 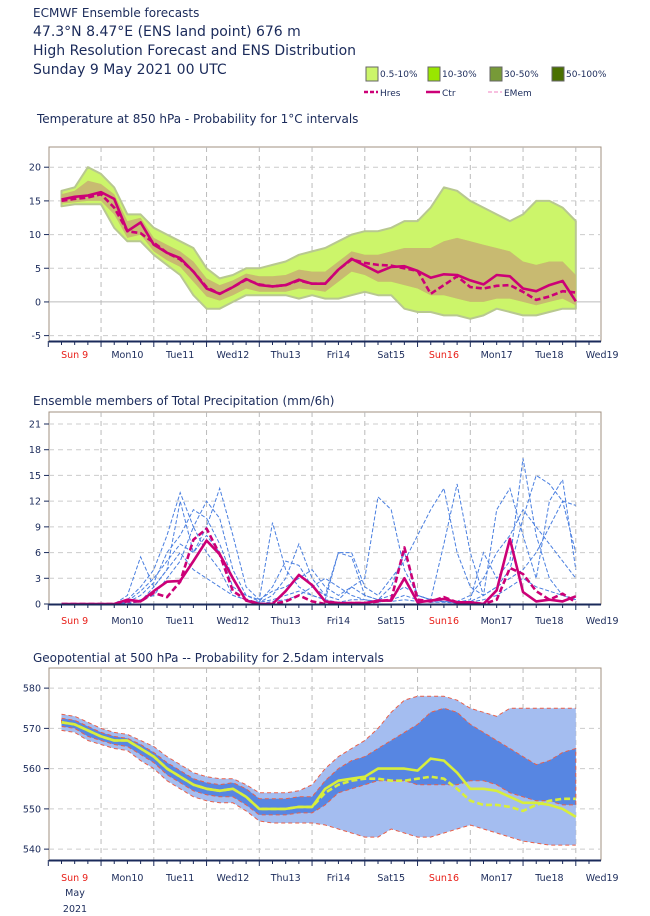 I want to click on header-date: Sunday 9 May 2021 00 UTC, so click(x=130, y=70).